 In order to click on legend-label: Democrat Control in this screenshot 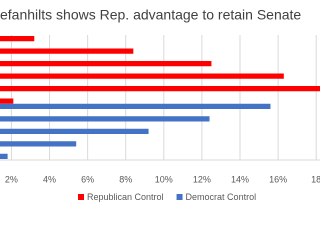, I will do `click(221, 197)`.